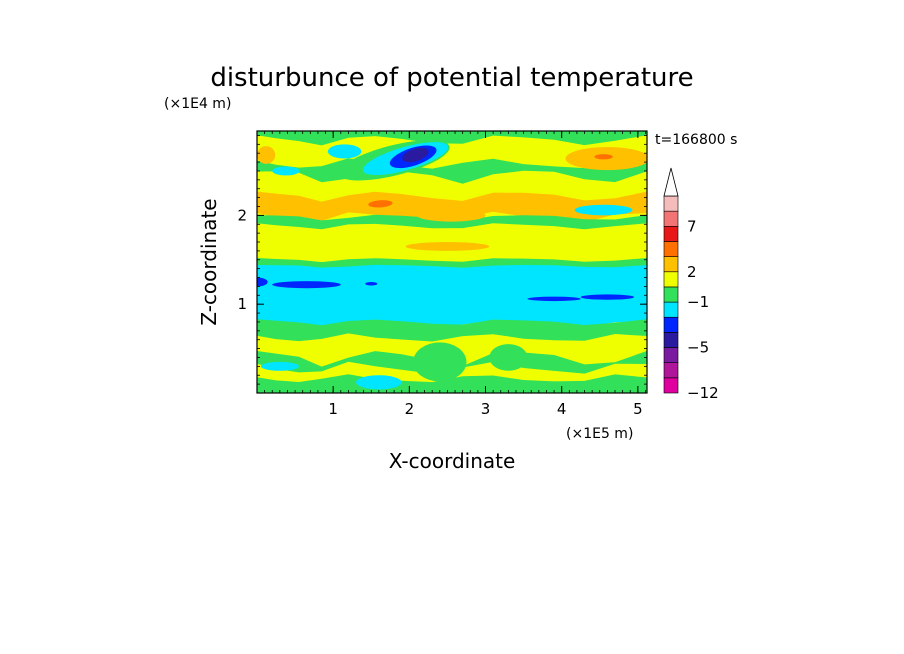 The height and width of the screenshot is (654, 904). Describe the element at coordinates (306, 285) in the screenshot. I see `blue-streak-left` at that location.